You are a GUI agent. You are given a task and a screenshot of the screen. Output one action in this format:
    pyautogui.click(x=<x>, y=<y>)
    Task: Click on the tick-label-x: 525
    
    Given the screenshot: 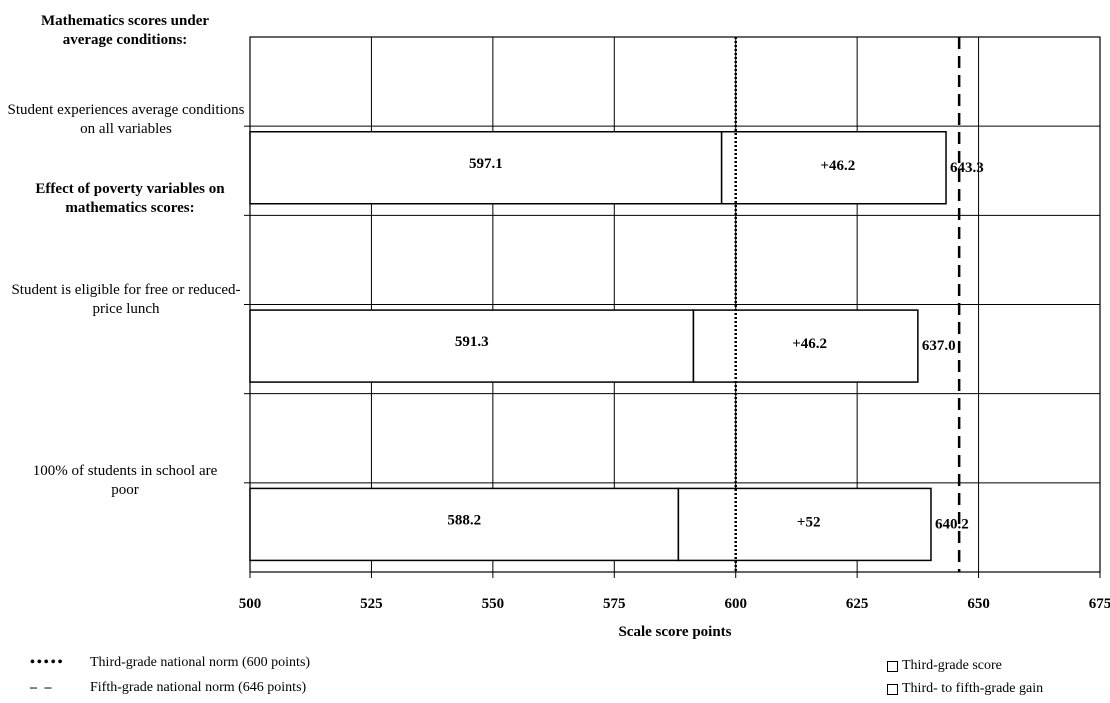 What is the action you would take?
    pyautogui.click(x=371, y=604)
    